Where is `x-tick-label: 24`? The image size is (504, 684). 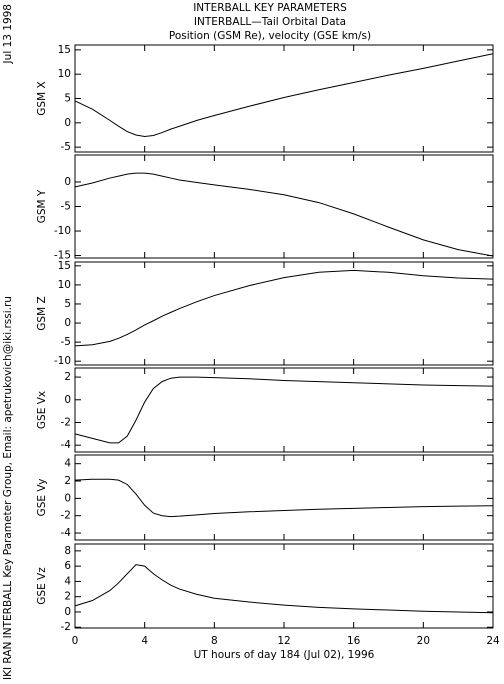
x-tick-label: 24 is located at coordinates (493, 641).